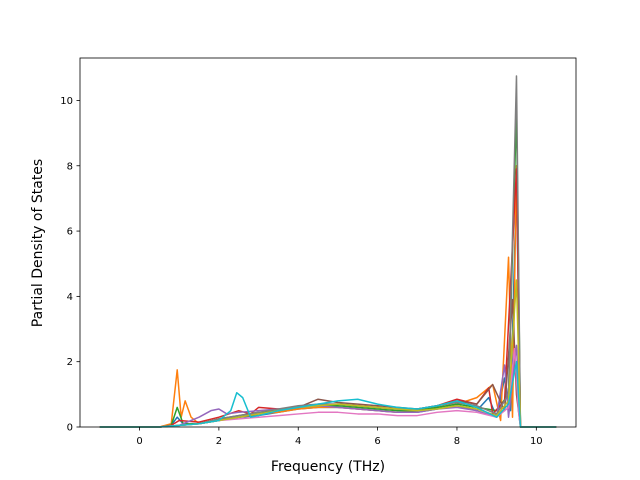  I want to click on x-tick-label: 4, so click(298, 441).